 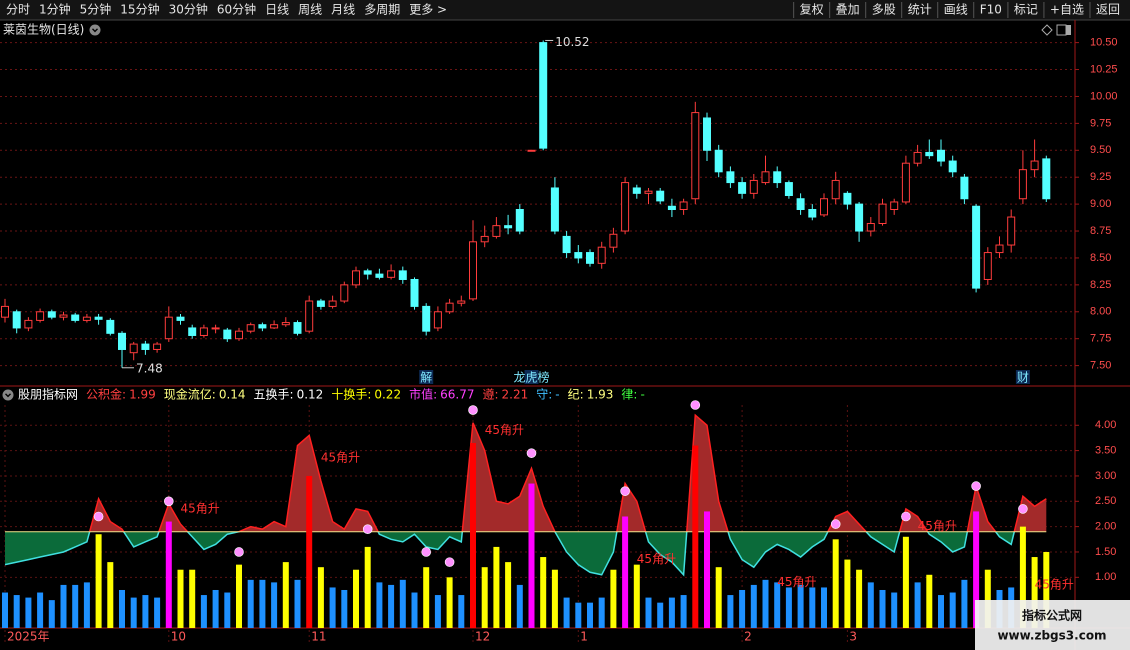 I want to click on event-marker: 龙虎榜, so click(x=531, y=377).